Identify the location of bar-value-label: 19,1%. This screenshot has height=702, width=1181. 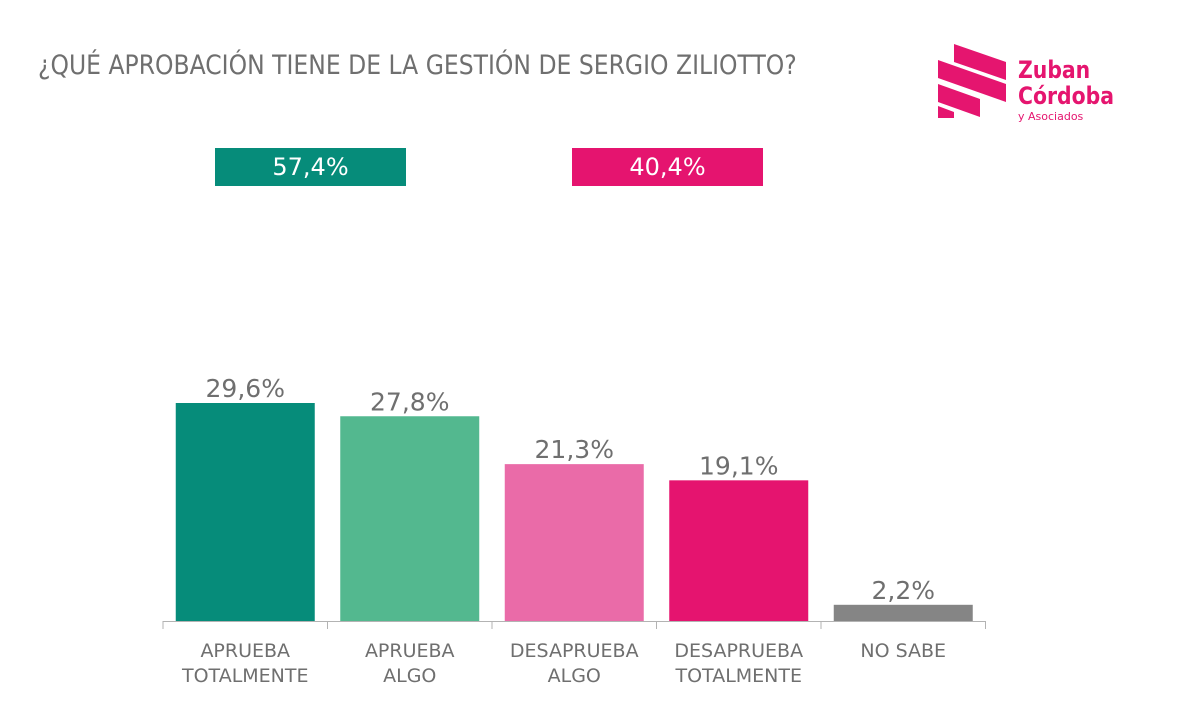
(738, 465).